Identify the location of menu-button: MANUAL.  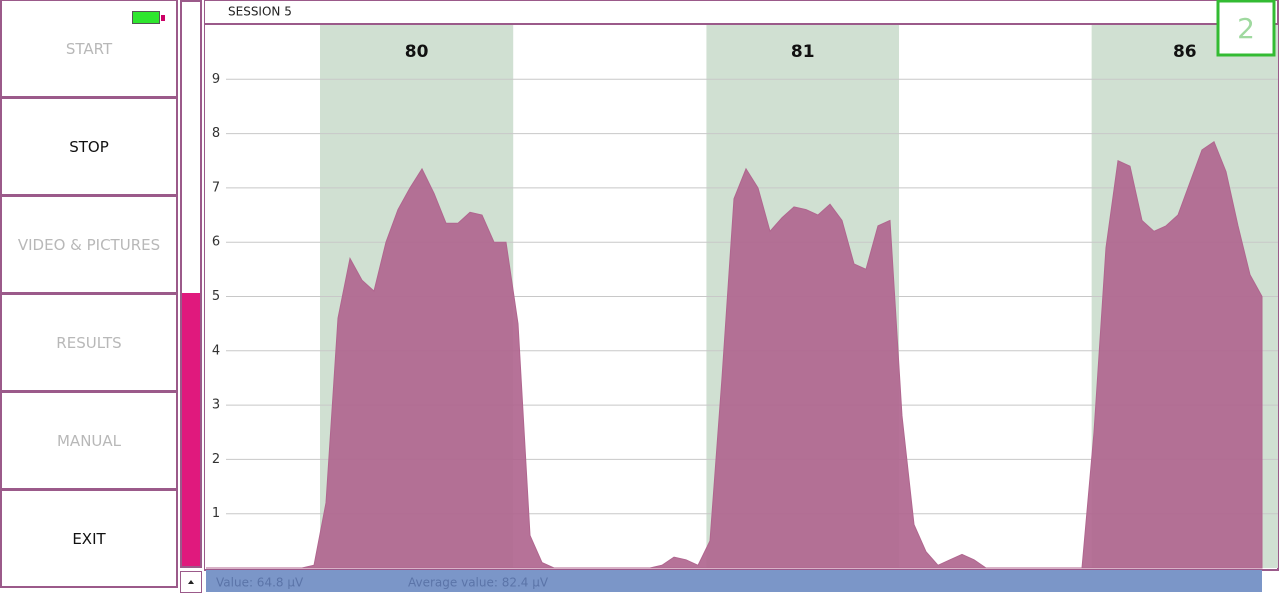
(89, 440).